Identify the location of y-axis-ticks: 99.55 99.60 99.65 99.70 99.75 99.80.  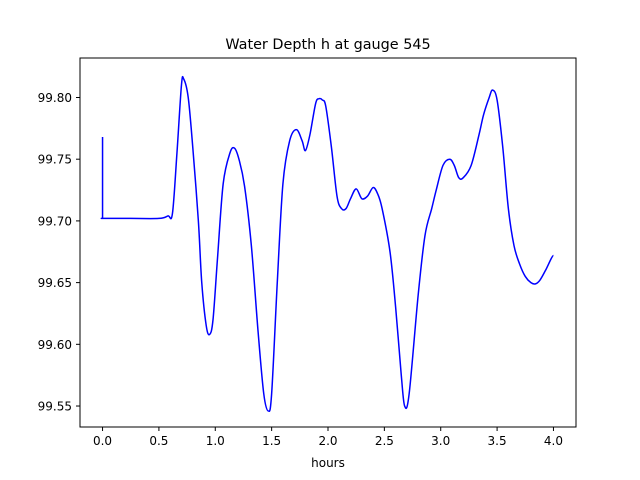
(59, 252).